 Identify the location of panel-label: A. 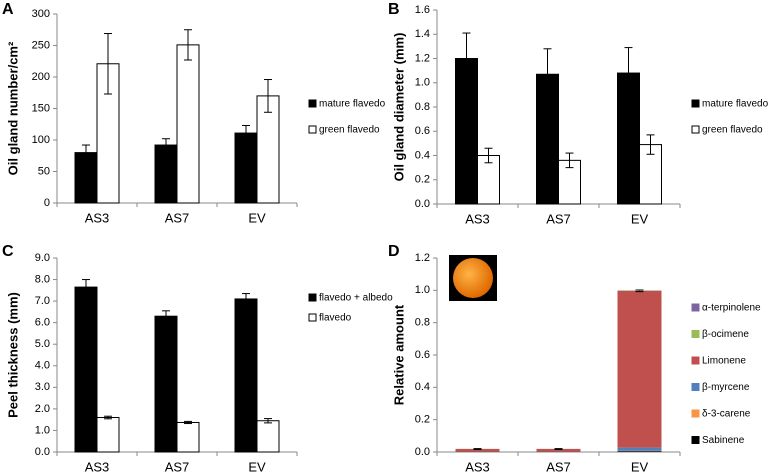
(8, 9).